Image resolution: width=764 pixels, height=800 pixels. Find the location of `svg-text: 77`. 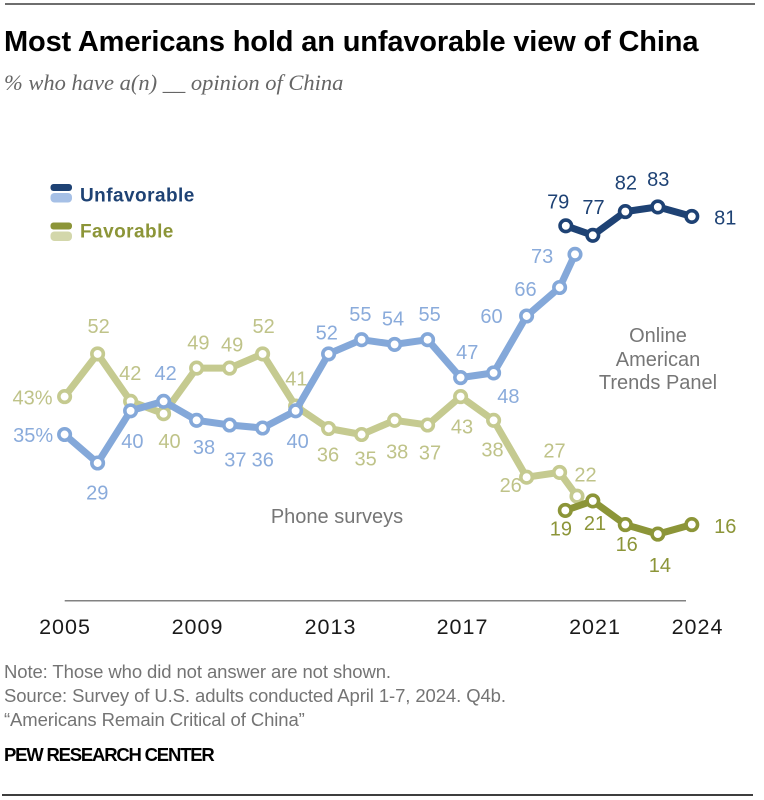

svg-text: 77 is located at coordinates (593, 208).